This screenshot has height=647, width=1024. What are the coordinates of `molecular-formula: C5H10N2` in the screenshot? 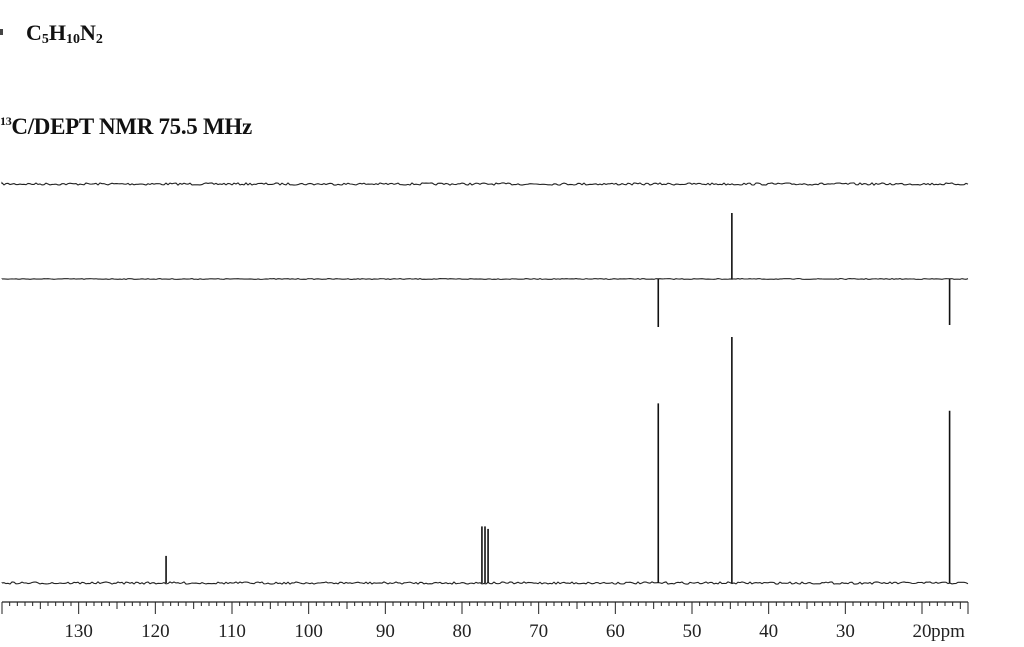 It's located at (64, 33).